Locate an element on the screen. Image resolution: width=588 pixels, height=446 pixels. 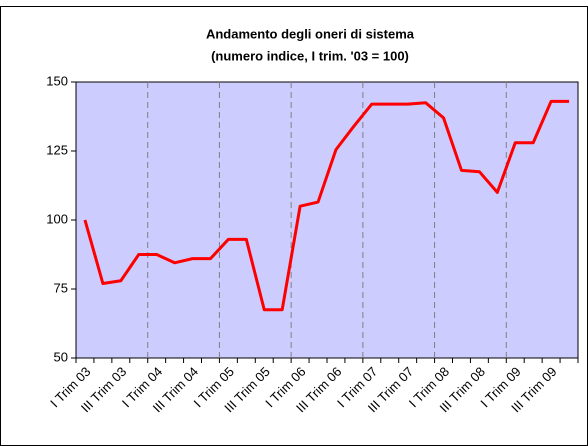
y-tick-label: 75 is located at coordinates (61, 287).